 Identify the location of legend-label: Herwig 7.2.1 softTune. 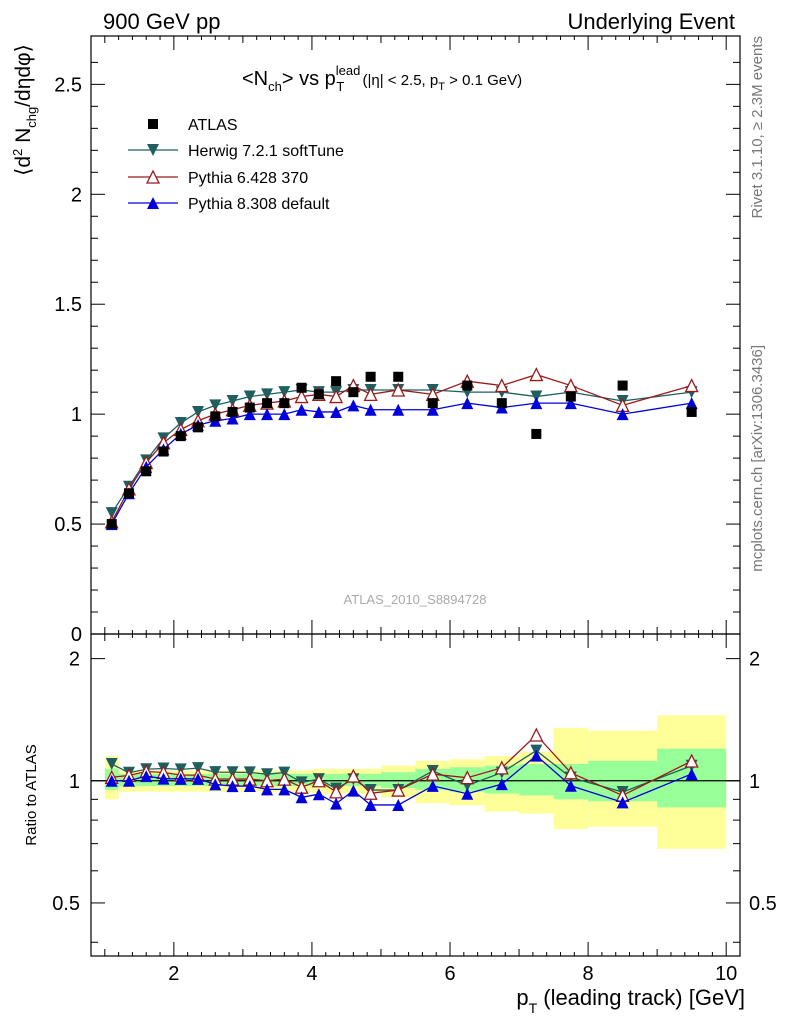
(266, 151).